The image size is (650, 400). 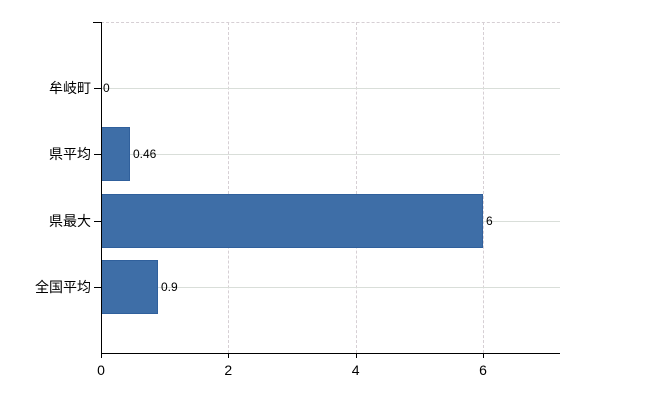 What do you see at coordinates (101, 188) in the screenshot?
I see `y-axis-line` at bounding box center [101, 188].